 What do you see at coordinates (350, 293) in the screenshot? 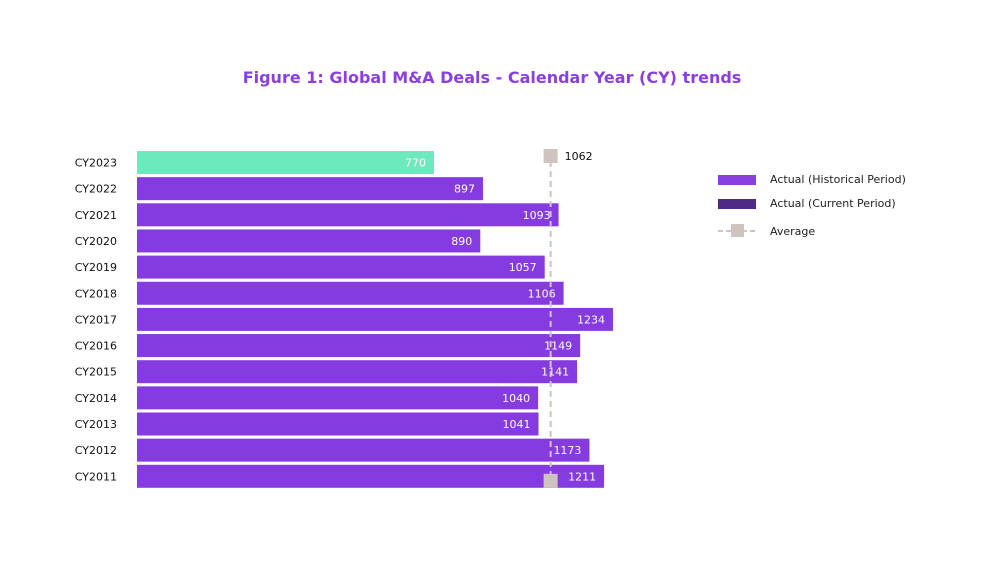
I see `bar-cy2018` at bounding box center [350, 293].